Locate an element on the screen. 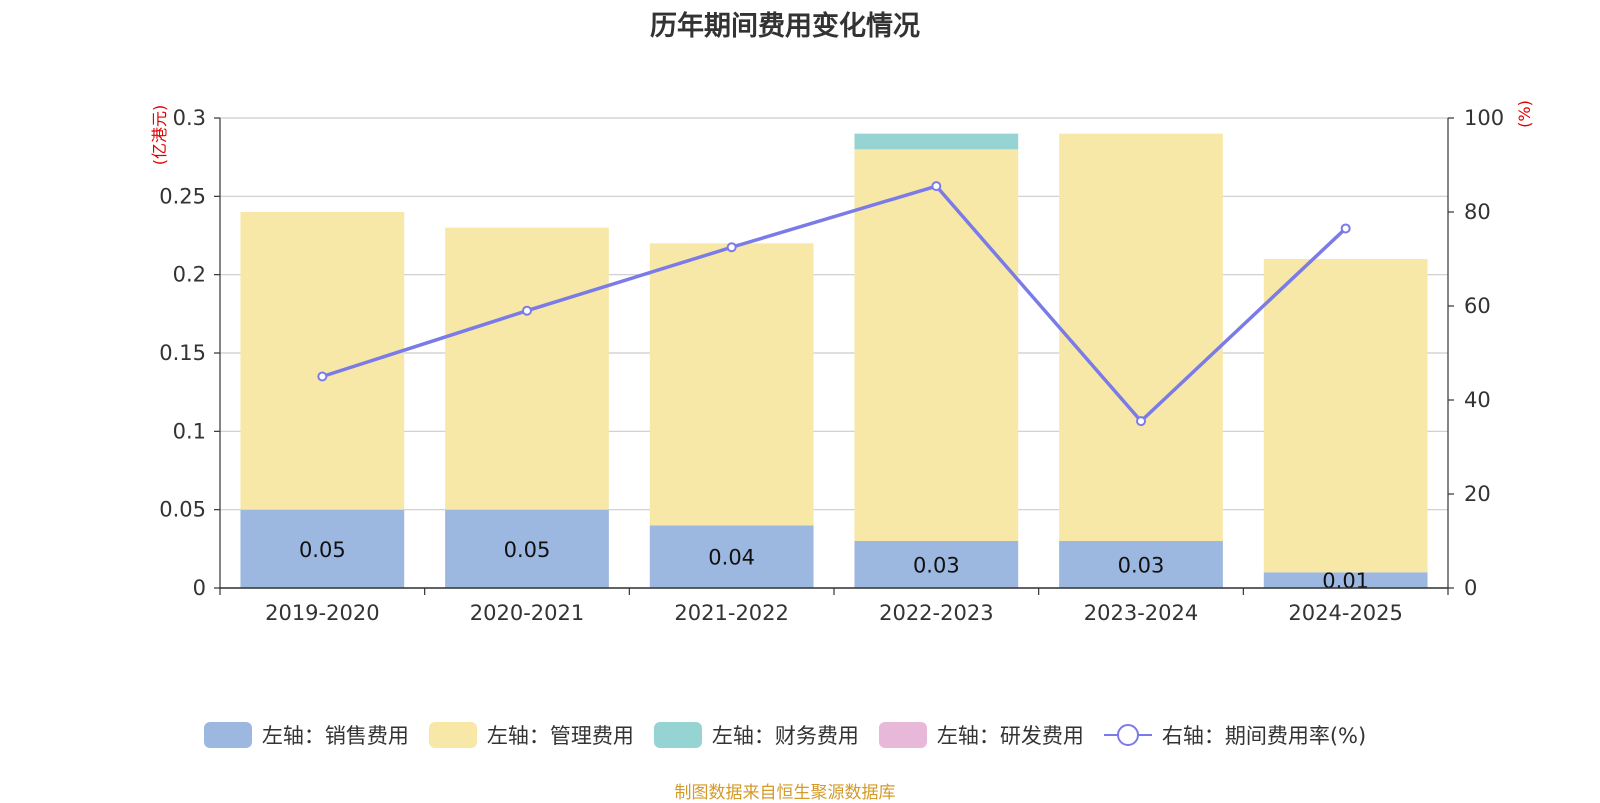 The width and height of the screenshot is (1600, 803). x-tick-label: 2022-2023 is located at coordinates (936, 613).